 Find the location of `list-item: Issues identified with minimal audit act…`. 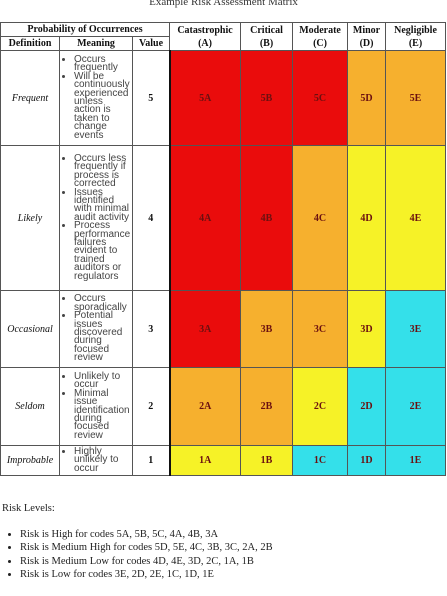

list-item: Issues identified with minimal audit act… is located at coordinates (103, 204).